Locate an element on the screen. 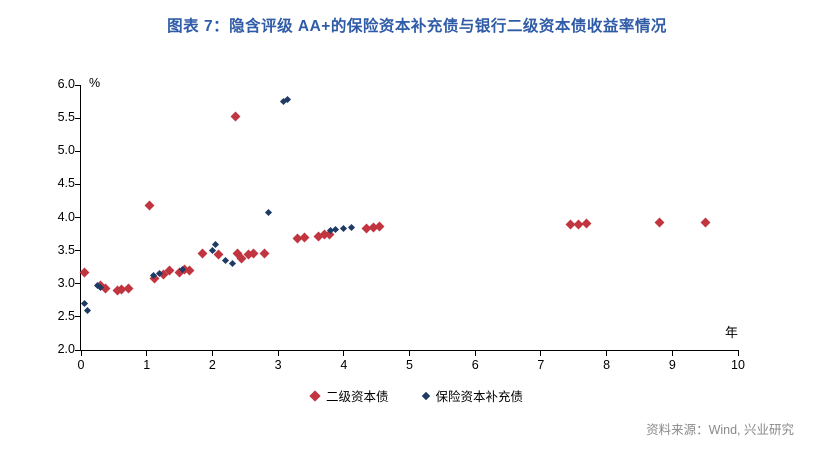 This screenshot has width=834, height=460. x-axis-tick-label: 5 is located at coordinates (409, 365).